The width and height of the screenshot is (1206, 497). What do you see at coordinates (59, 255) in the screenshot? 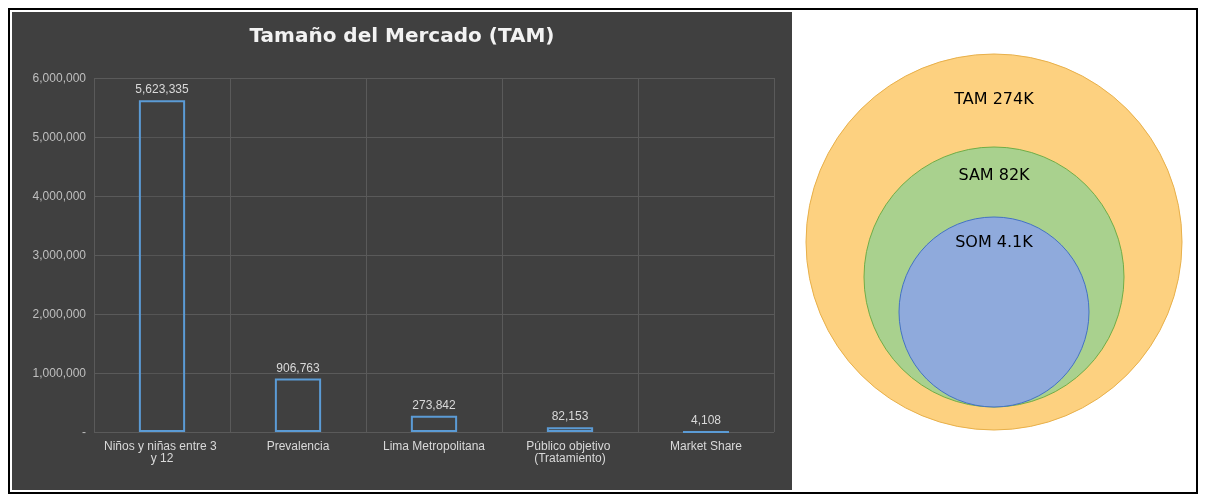
I see `y-tick-label: 3,000,000` at bounding box center [59, 255].